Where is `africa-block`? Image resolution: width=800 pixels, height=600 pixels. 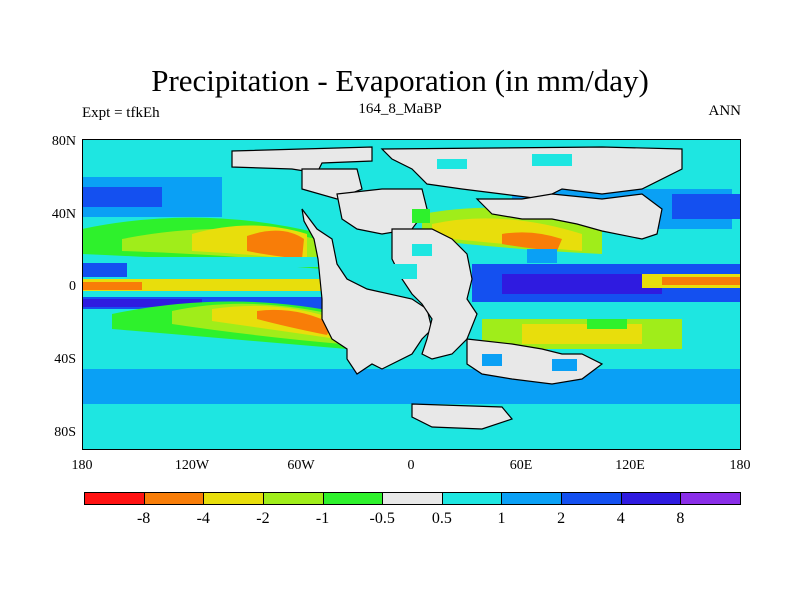 africa-block is located at coordinates (434, 294).